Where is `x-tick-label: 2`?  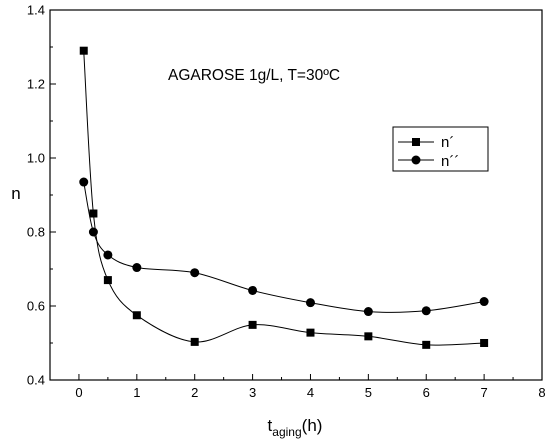
x-tick-label: 2 is located at coordinates (194, 392).